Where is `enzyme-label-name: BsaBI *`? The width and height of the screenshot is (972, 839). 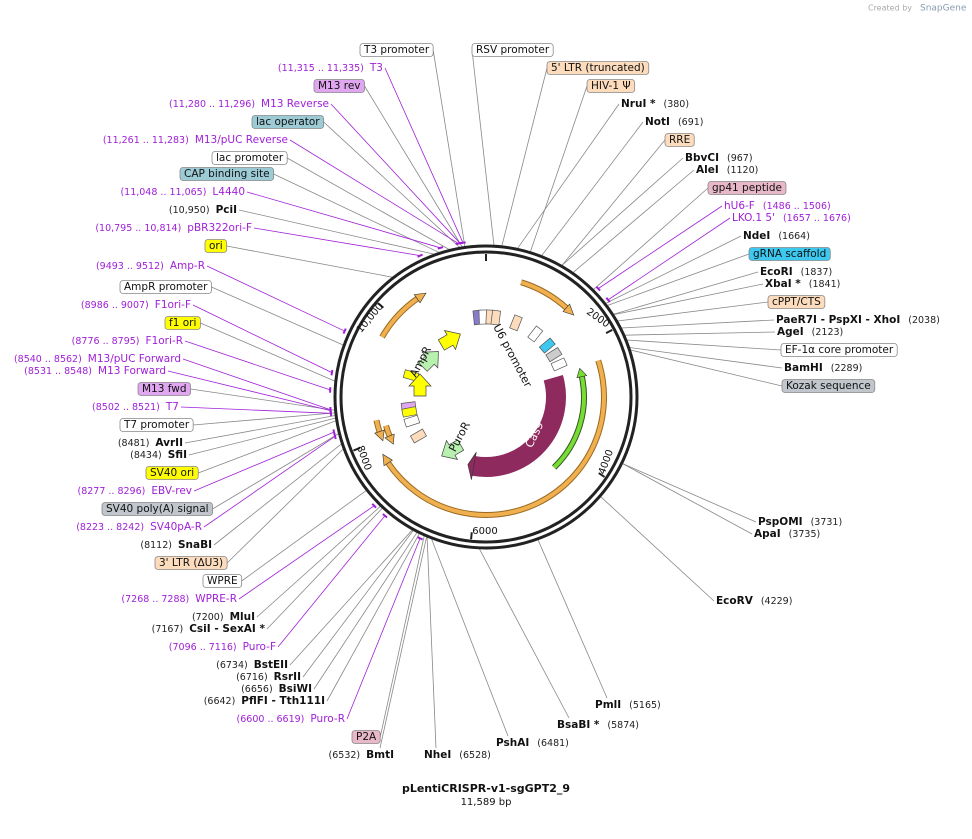 enzyme-label-name: BsaBI * is located at coordinates (578, 725).